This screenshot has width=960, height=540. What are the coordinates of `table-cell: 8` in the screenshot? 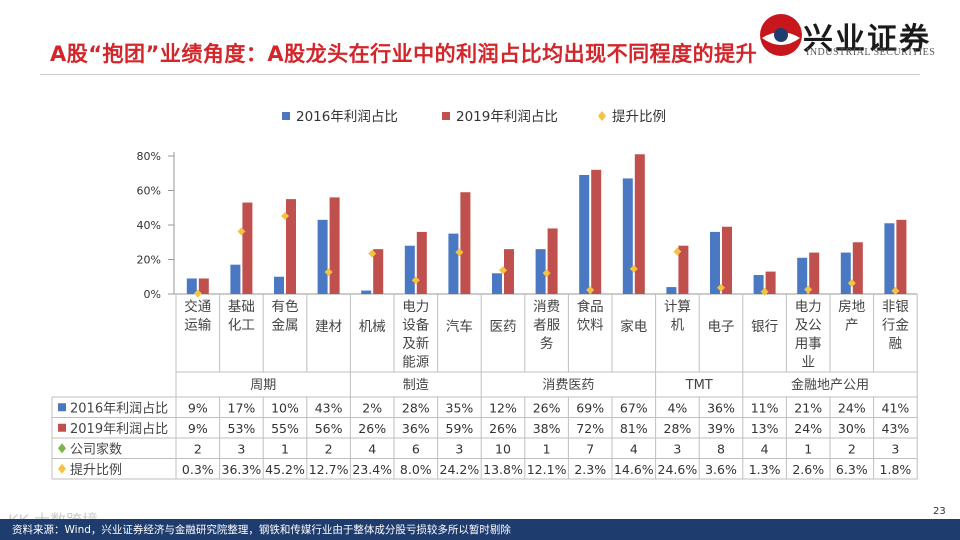 It's located at (721, 448).